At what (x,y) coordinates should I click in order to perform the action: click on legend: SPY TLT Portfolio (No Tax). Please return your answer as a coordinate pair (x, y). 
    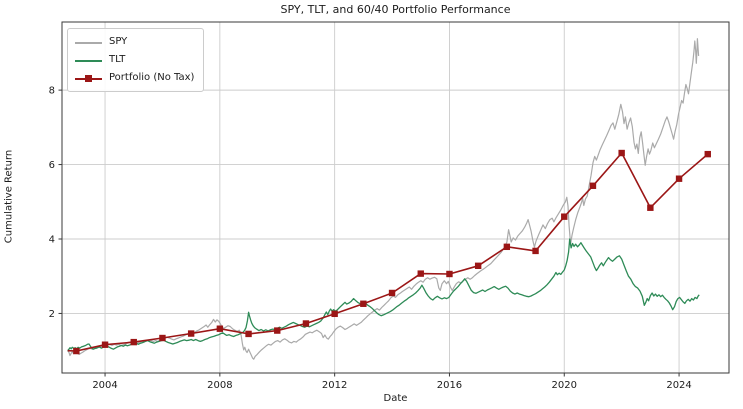
    Looking at the image, I should click on (136, 60).